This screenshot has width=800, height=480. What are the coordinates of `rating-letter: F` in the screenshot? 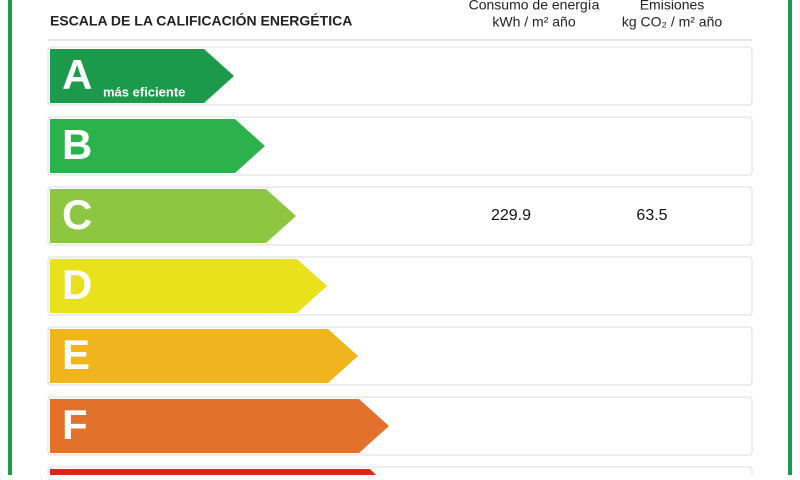 It's located at (75, 424).